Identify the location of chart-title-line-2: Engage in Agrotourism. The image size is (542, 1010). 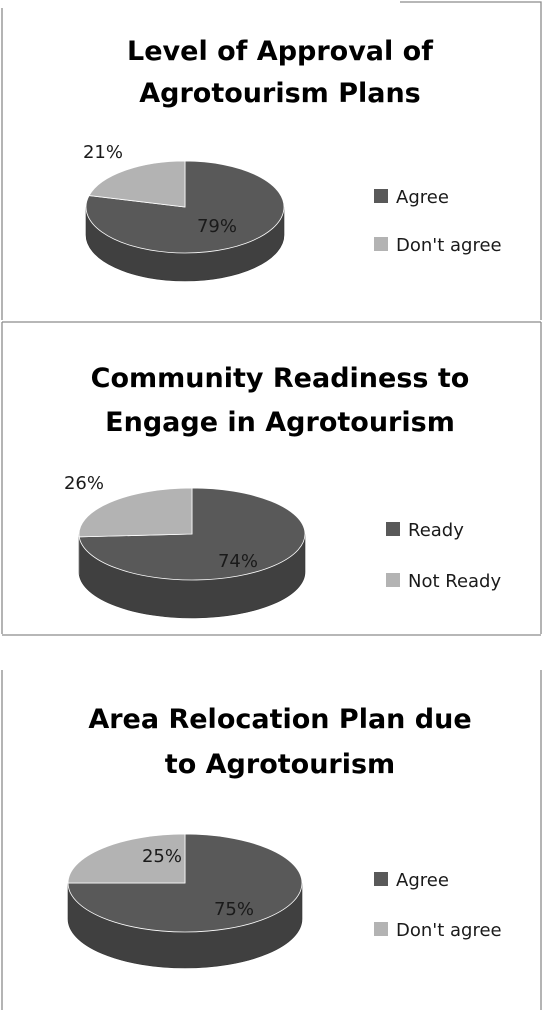
(280, 422).